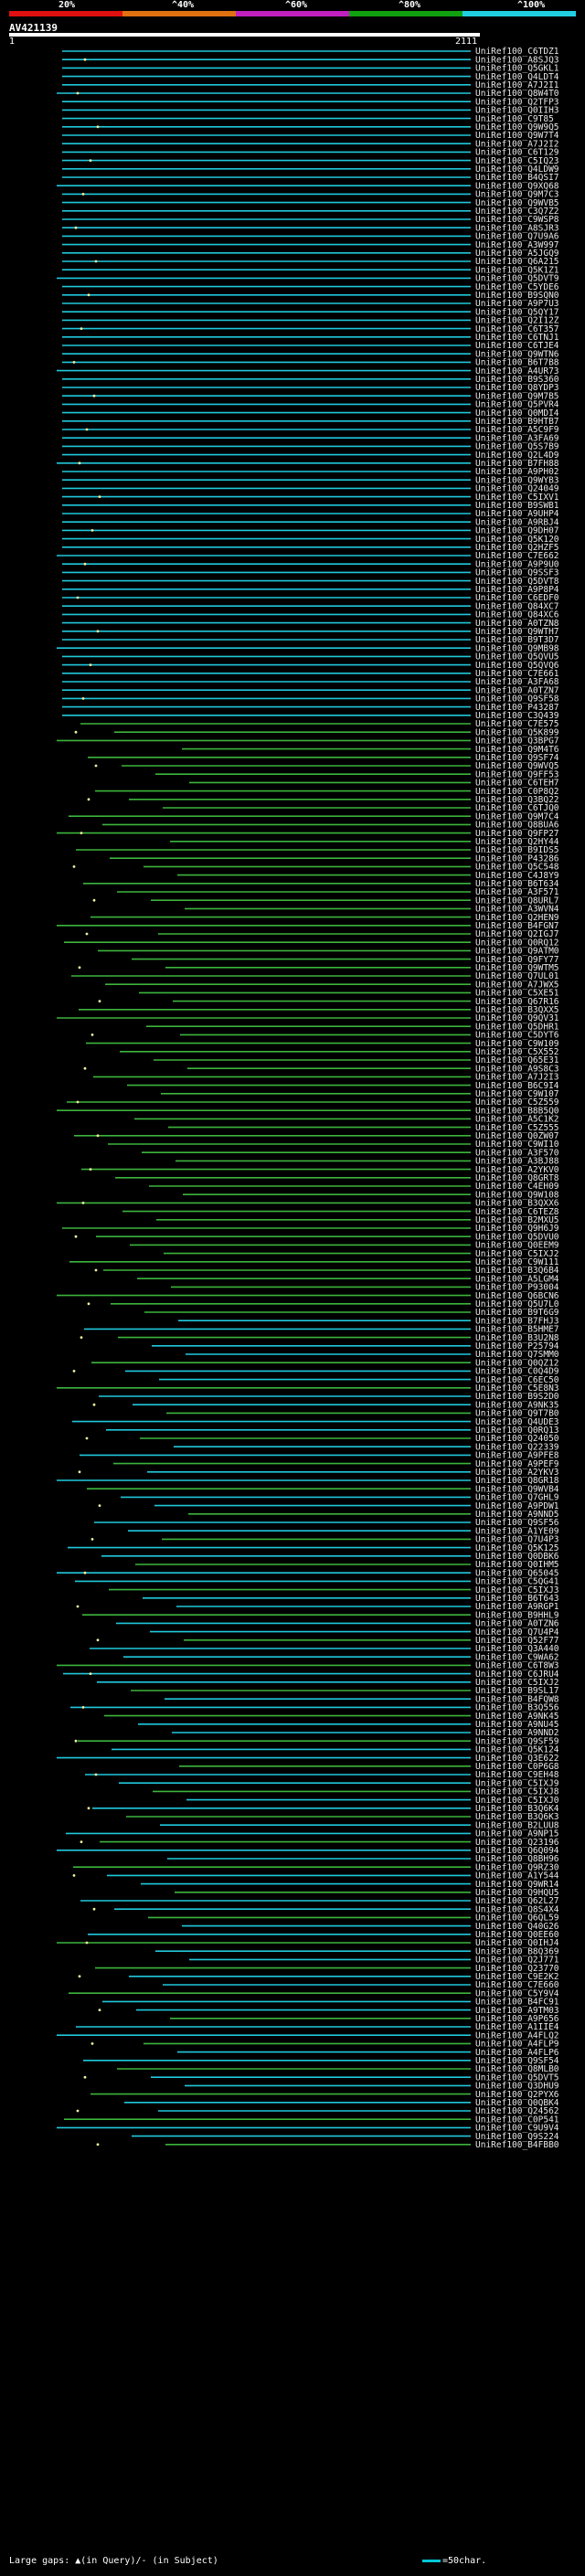  What do you see at coordinates (517, 1489) in the screenshot?
I see `hit-label: UniRef100_Q9WVB4` at bounding box center [517, 1489].